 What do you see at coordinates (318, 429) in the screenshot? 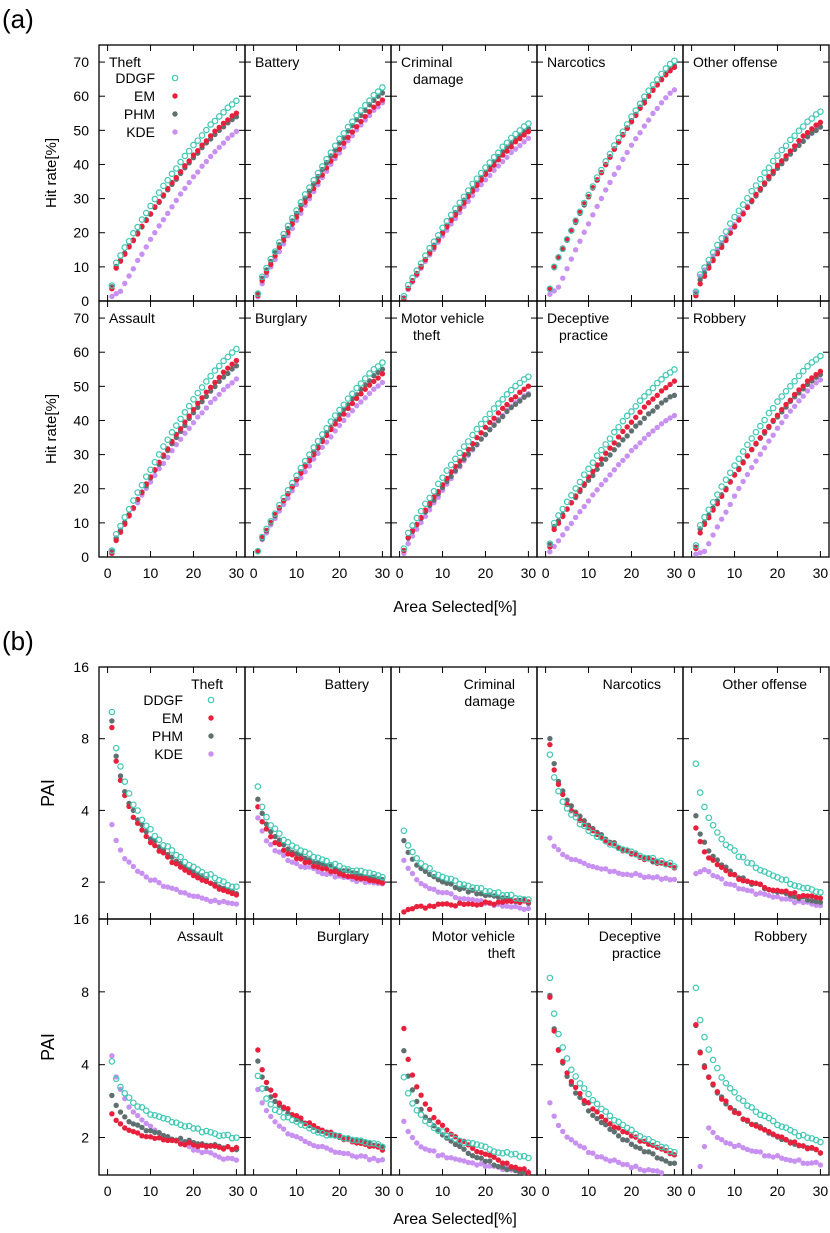
I see `panel-frame` at bounding box center [318, 429].